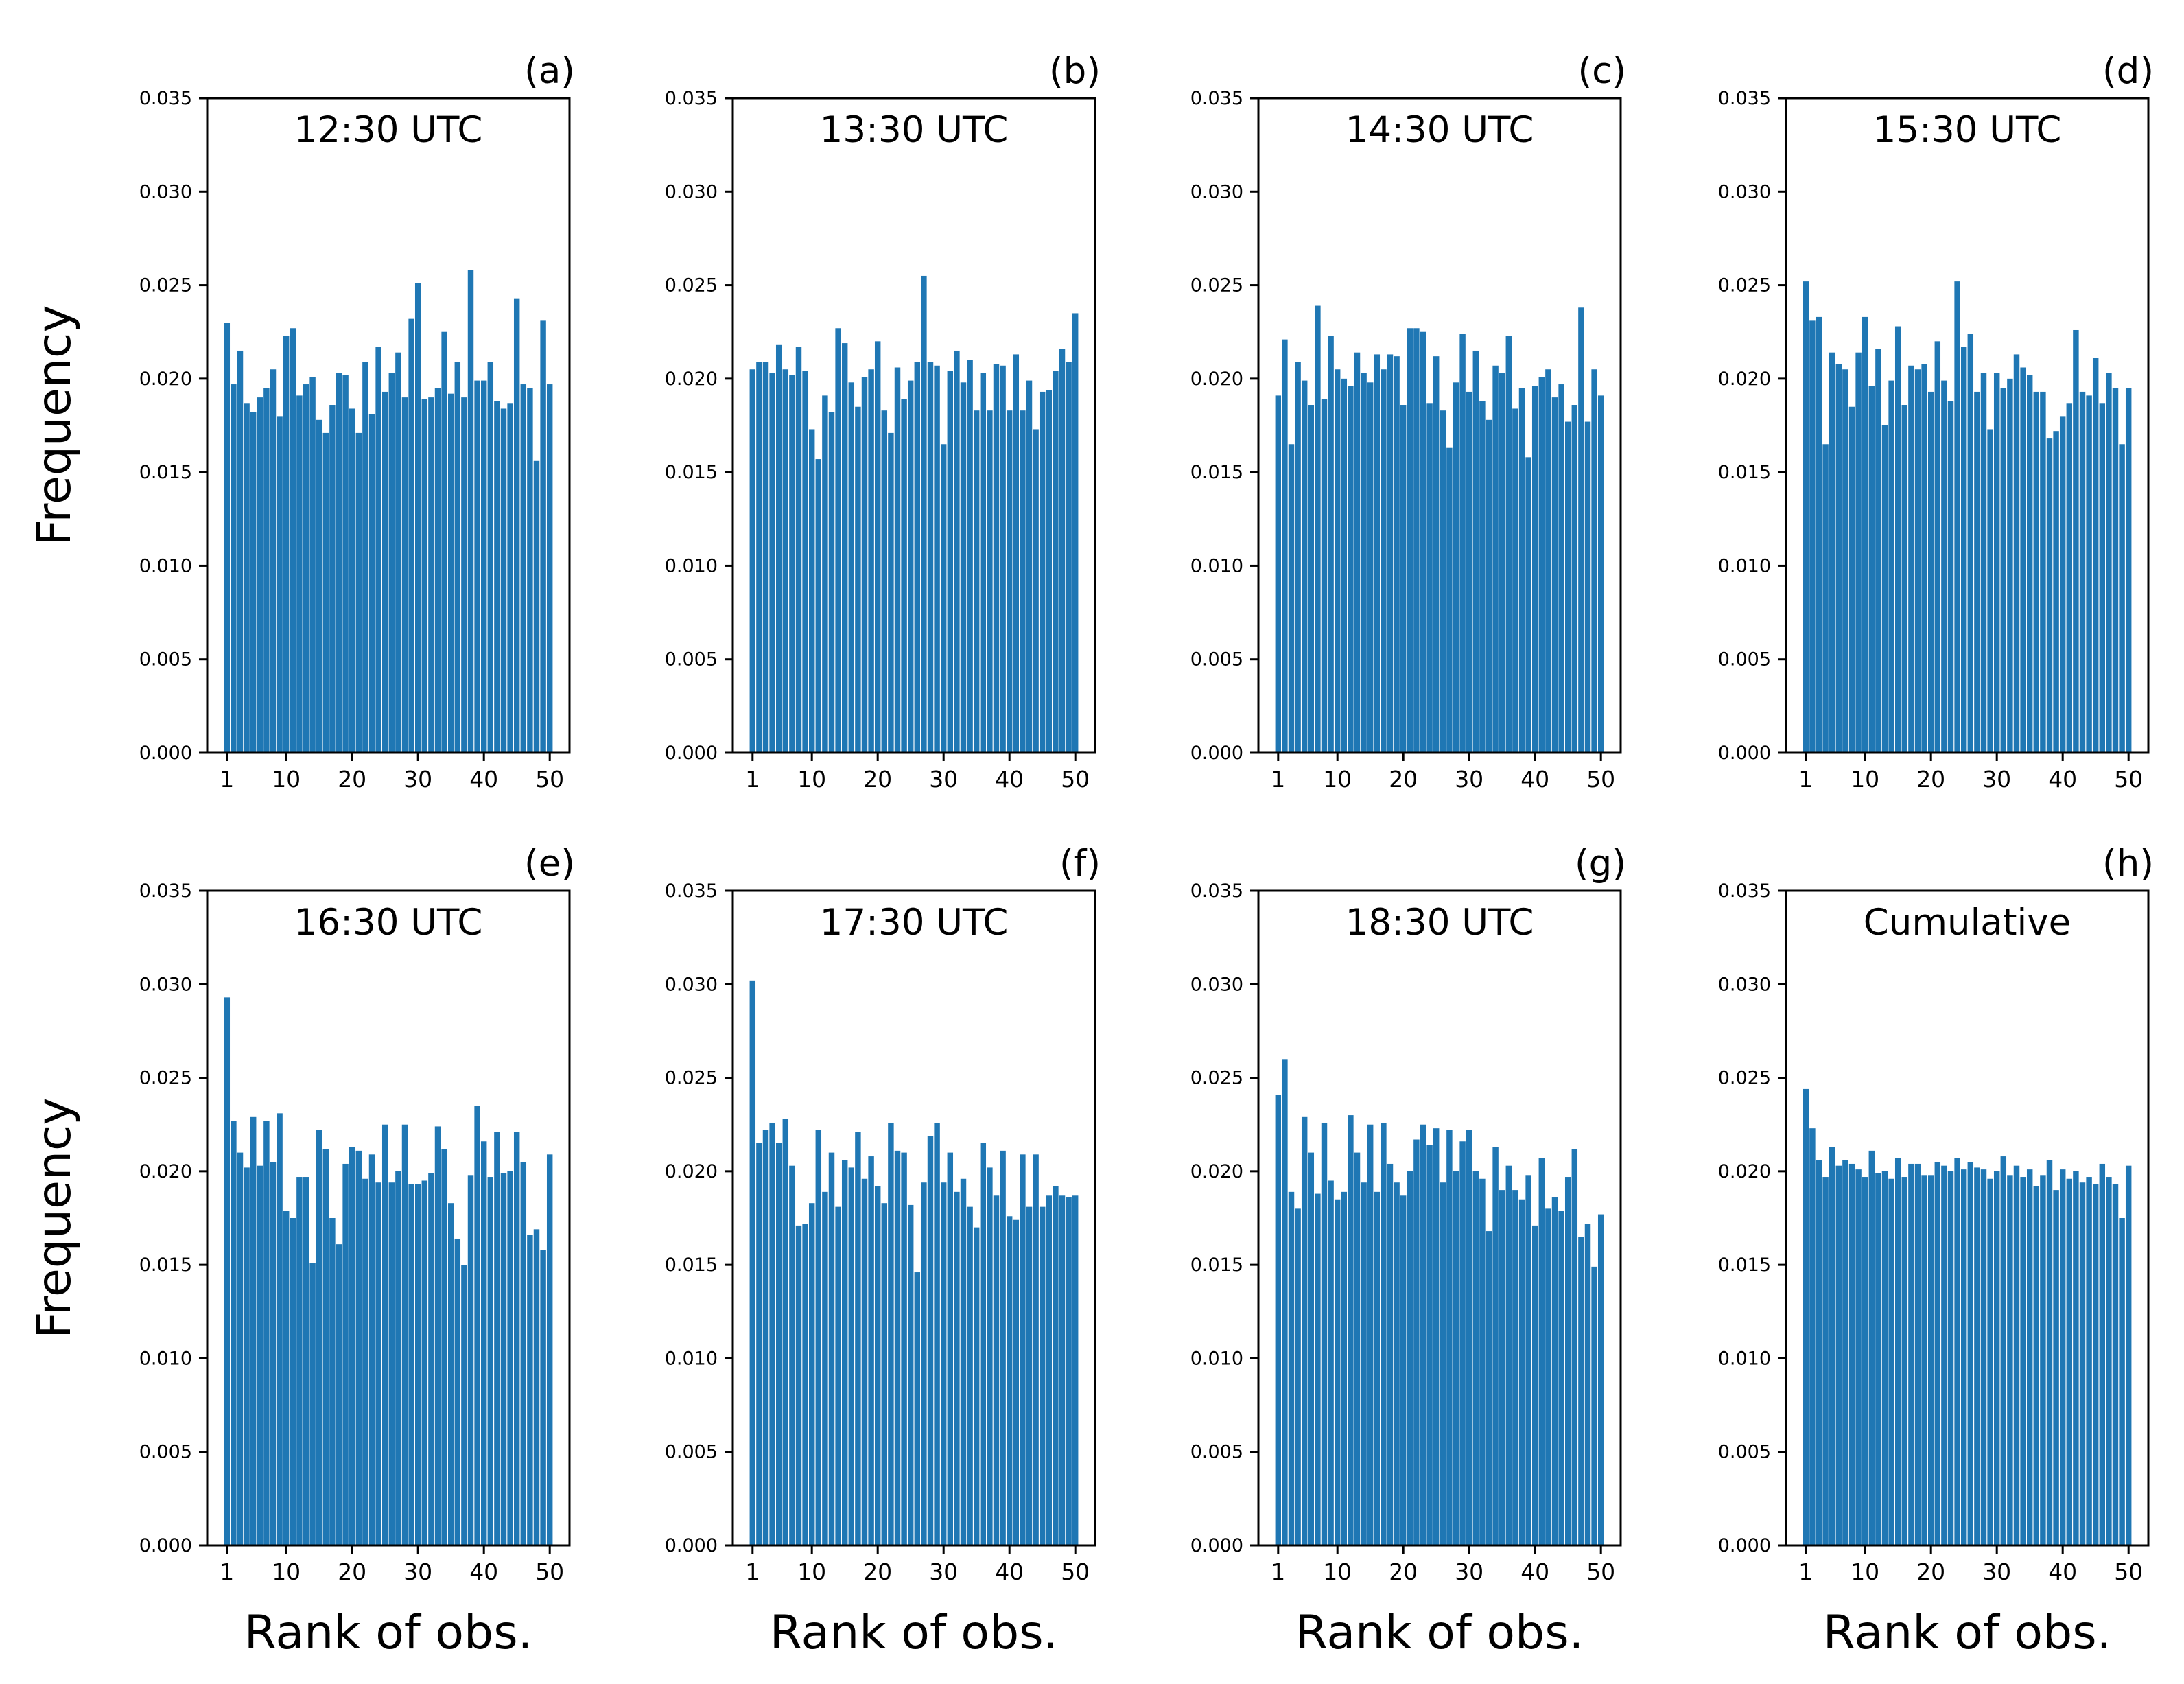 The height and width of the screenshot is (1684, 2184). I want to click on x-tick-label: 1, so click(227, 779).